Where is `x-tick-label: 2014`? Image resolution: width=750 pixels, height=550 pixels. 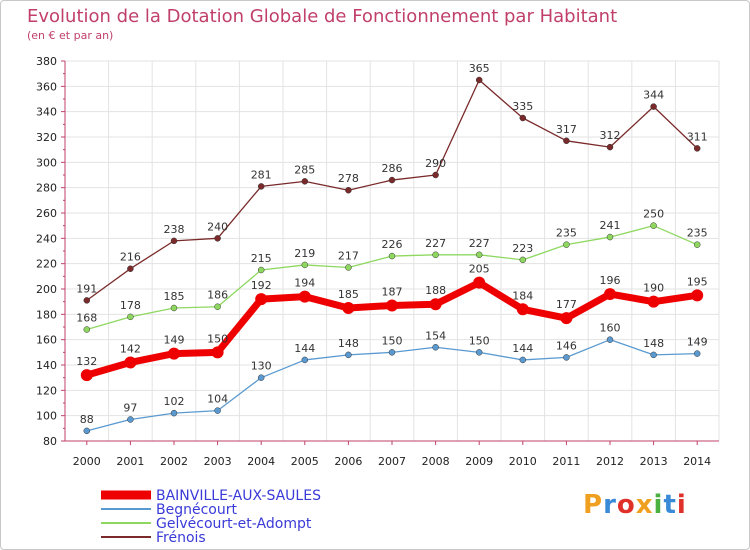
x-tick-label: 2014 is located at coordinates (697, 461).